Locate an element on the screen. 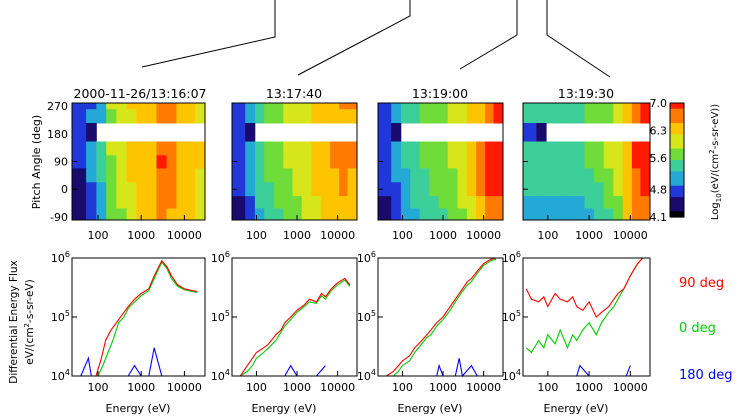 Image resolution: width=738 pixels, height=418 pixels. series-line-90-deg is located at coordinates (295, 327).